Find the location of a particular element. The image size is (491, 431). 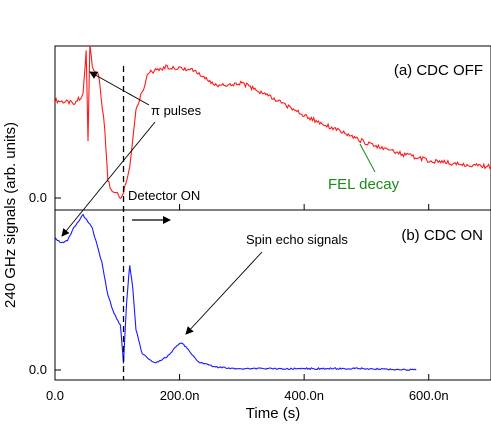

xtick-label-2: 400.0n is located at coordinates (304, 395).